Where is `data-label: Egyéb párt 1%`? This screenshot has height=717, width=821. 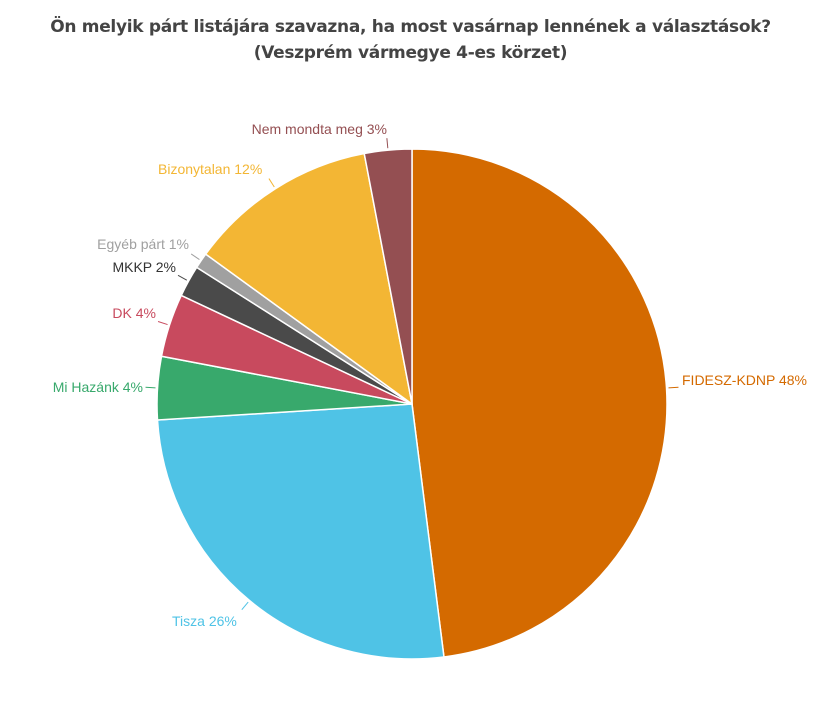
data-label: Egyéb párt 1% is located at coordinates (143, 244).